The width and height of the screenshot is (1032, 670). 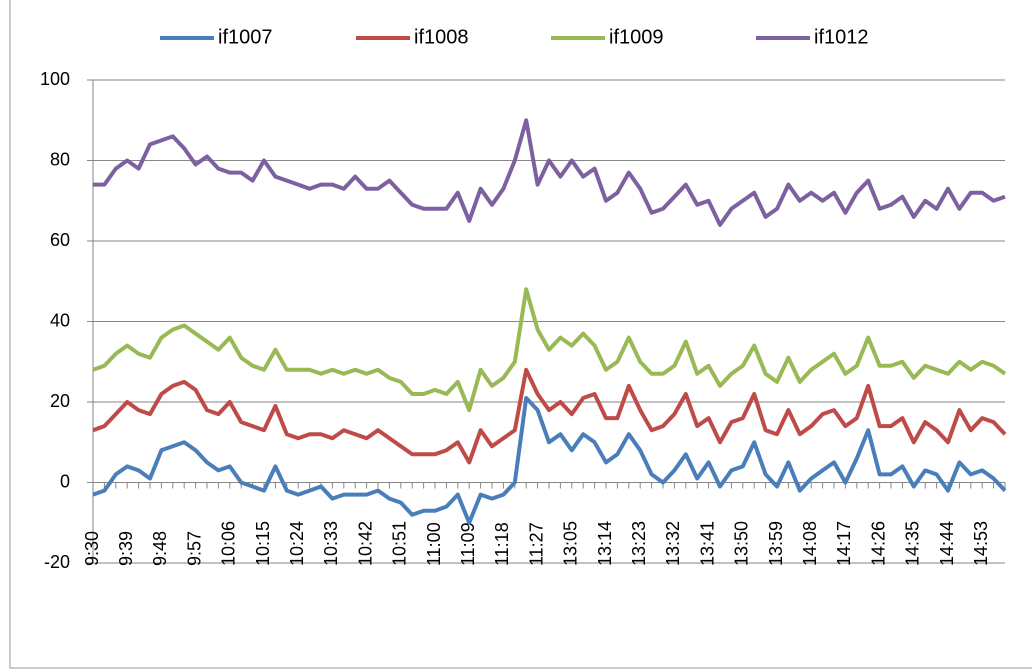 What do you see at coordinates (707, 543) in the screenshot?
I see `x-tick-label: 13:41` at bounding box center [707, 543].